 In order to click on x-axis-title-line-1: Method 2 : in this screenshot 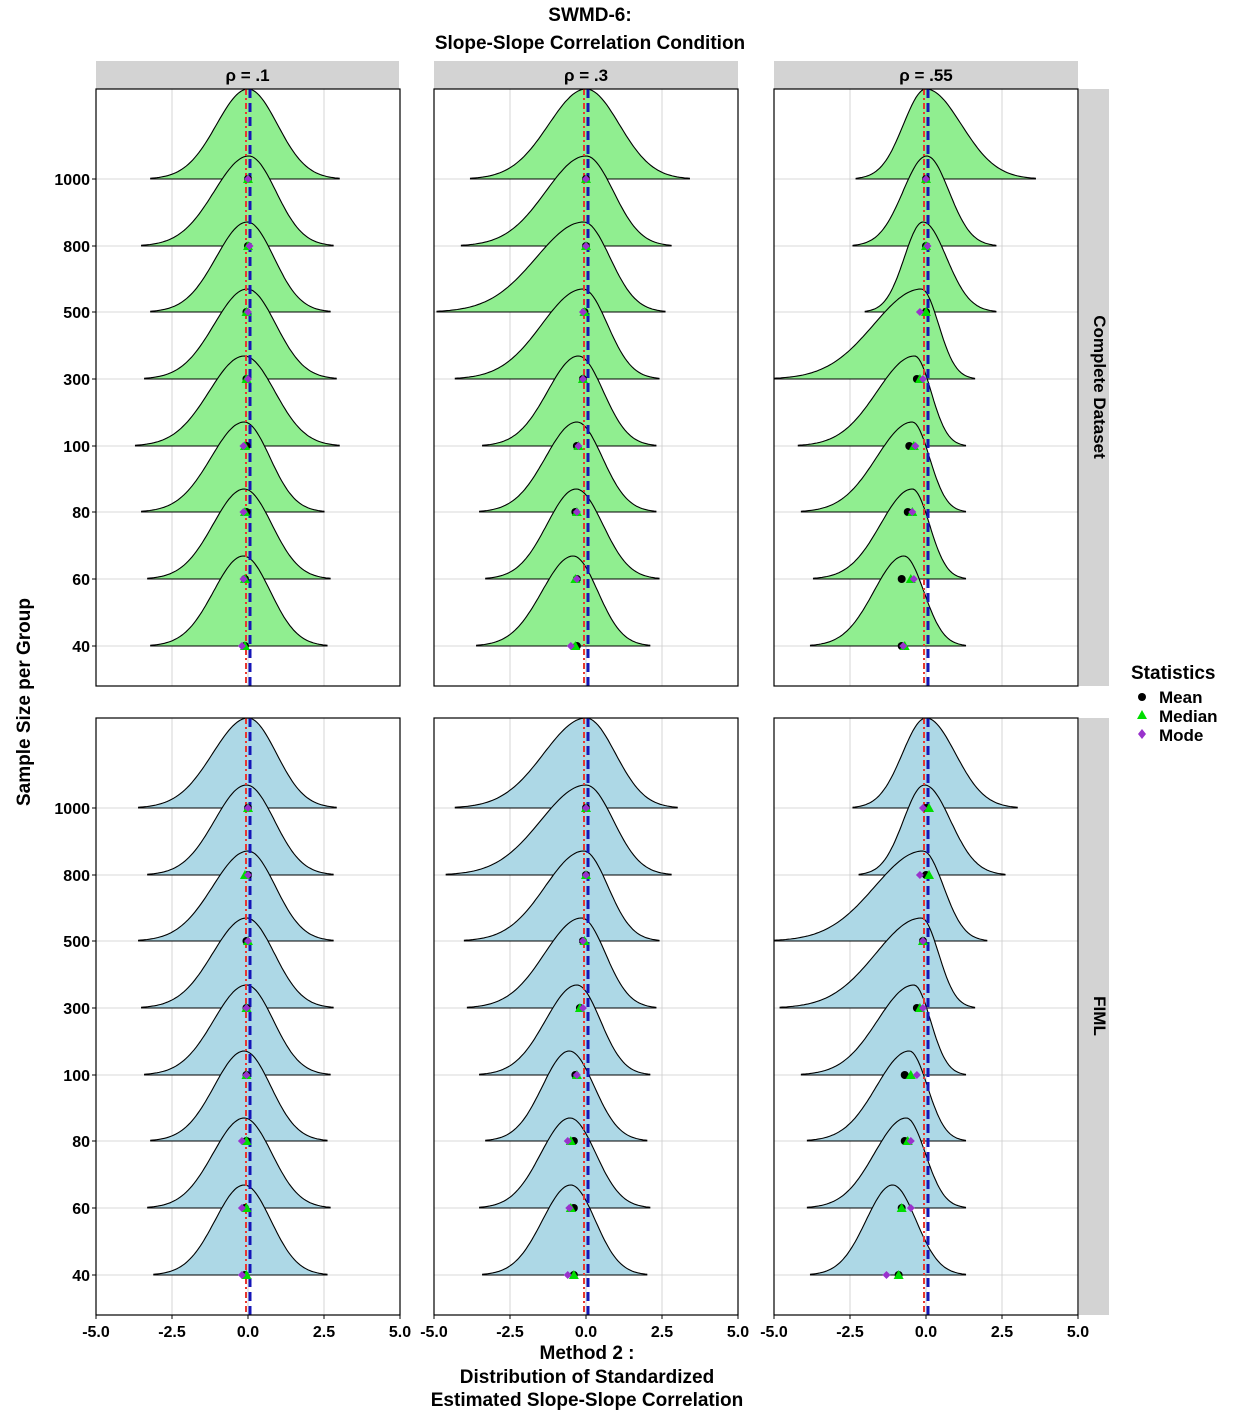, I will do `click(587, 1353)`.